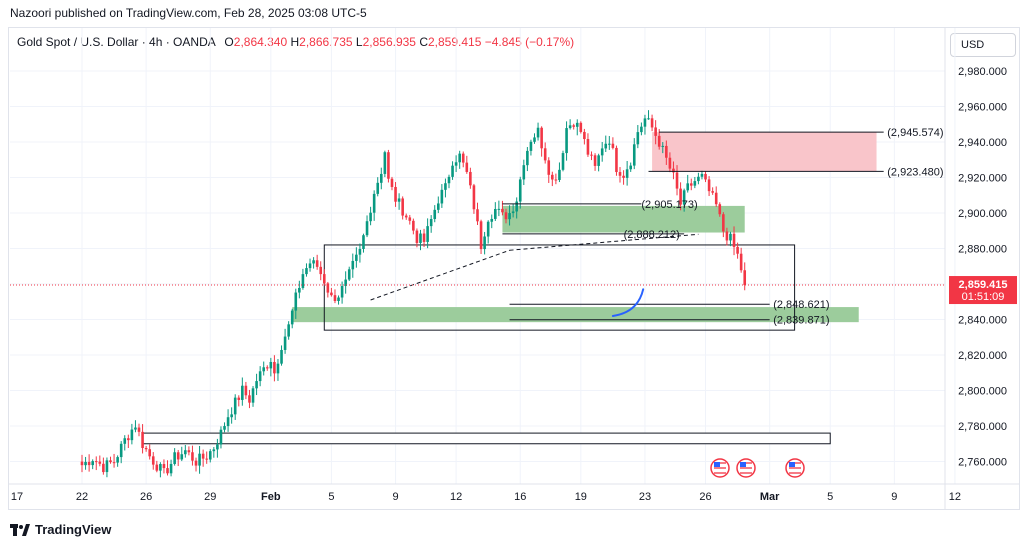 Image resolution: width=1029 pixels, height=545 pixels. What do you see at coordinates (983, 45) in the screenshot?
I see `currency-button: USD` at bounding box center [983, 45].